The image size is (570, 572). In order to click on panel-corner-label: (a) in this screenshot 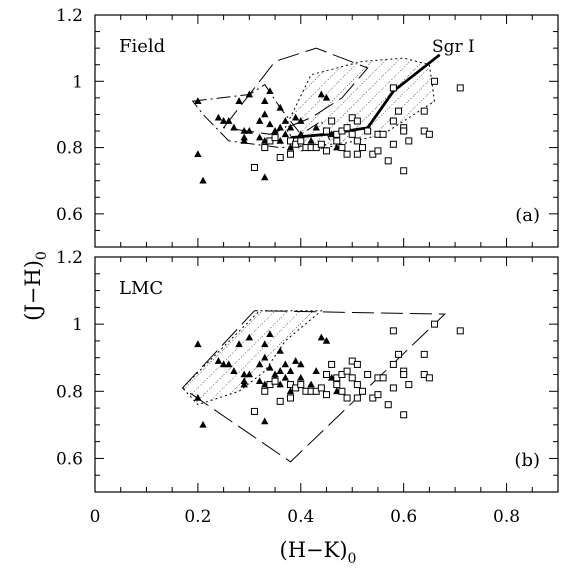, I will do `click(527, 215)`.